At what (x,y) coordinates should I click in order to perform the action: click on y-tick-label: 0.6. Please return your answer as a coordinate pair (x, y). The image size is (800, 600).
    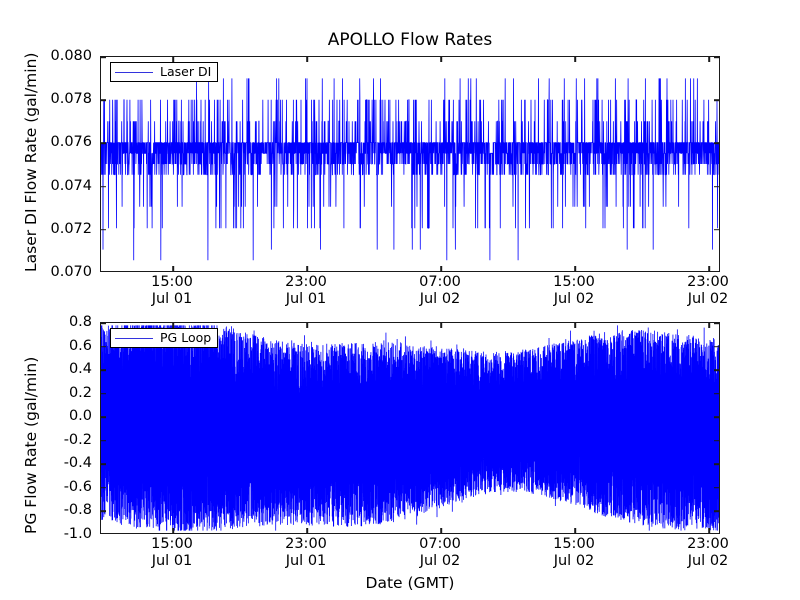
    Looking at the image, I should click on (80, 345).